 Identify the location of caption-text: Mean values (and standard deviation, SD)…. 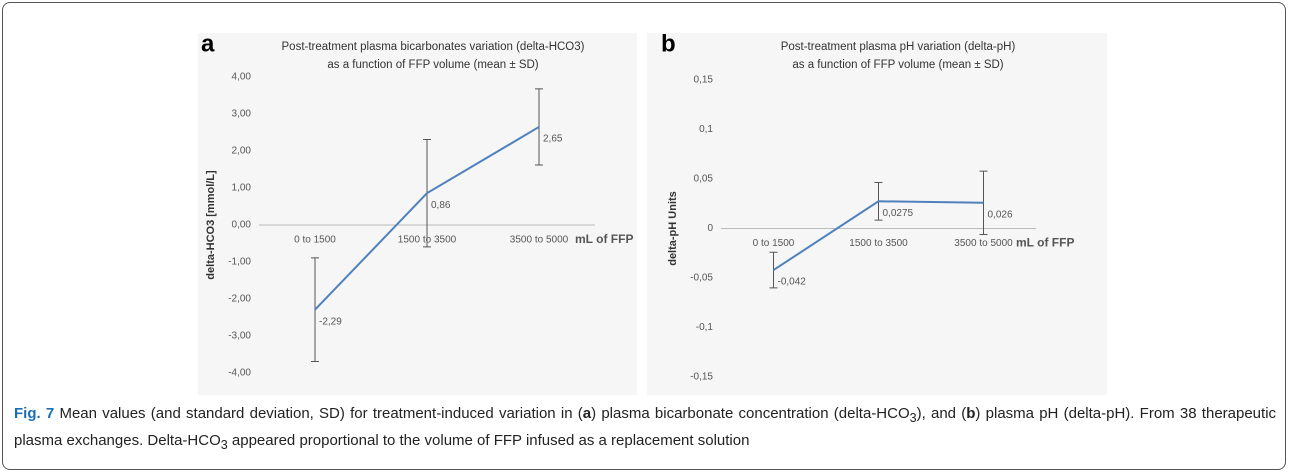
(318, 413).